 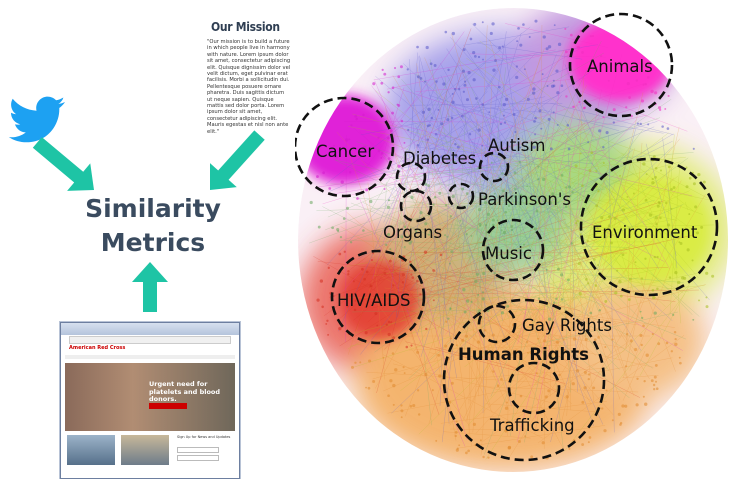 What do you see at coordinates (153, 225) in the screenshot?
I see `similarity-metrics-title: Similarity Metrics` at bounding box center [153, 225].